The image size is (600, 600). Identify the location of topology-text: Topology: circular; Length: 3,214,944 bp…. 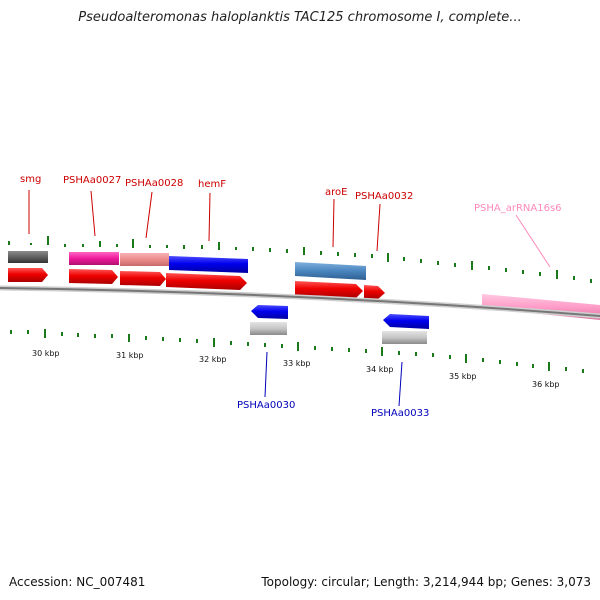
(426, 582).